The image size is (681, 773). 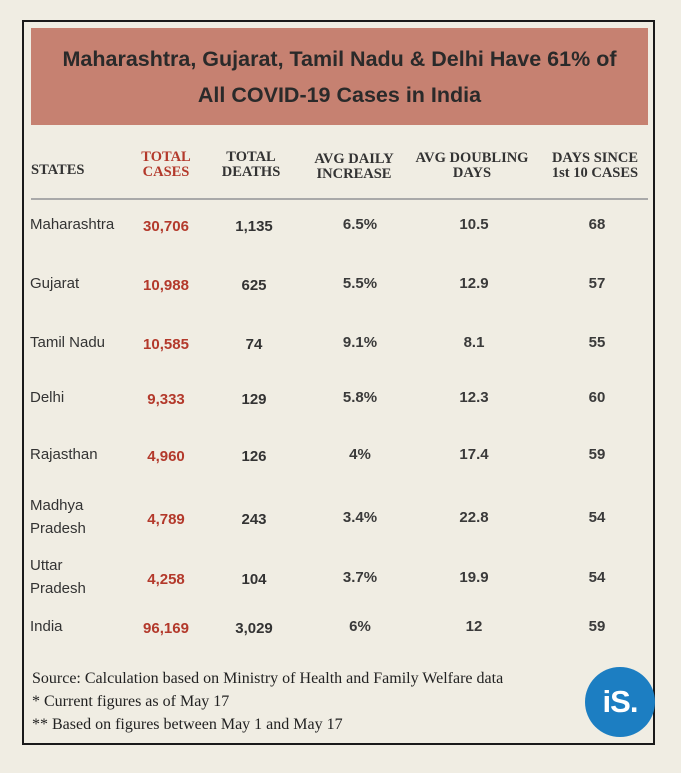 What do you see at coordinates (474, 283) in the screenshot?
I see `avg-doubling-days-value: 12.9` at bounding box center [474, 283].